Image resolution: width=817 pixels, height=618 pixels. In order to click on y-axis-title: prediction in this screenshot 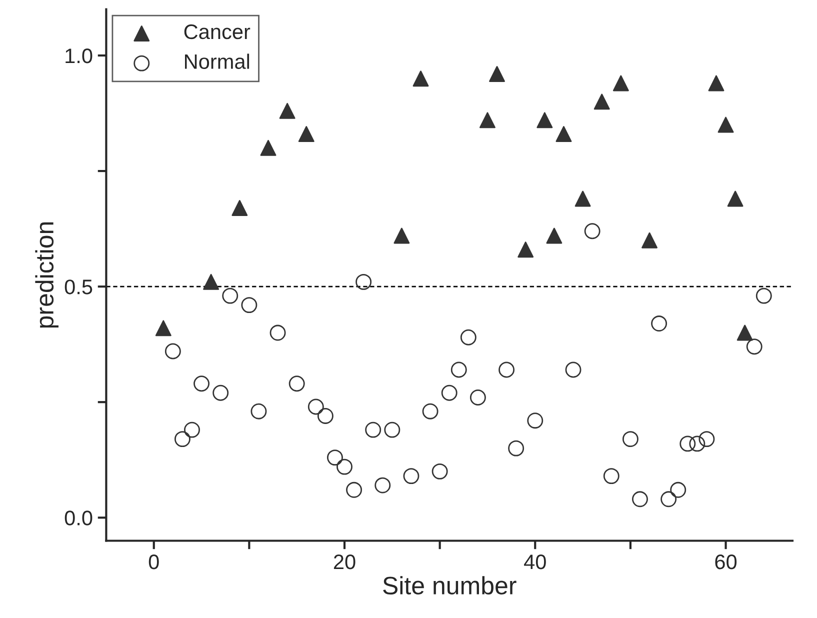, I will do `click(46, 275)`.